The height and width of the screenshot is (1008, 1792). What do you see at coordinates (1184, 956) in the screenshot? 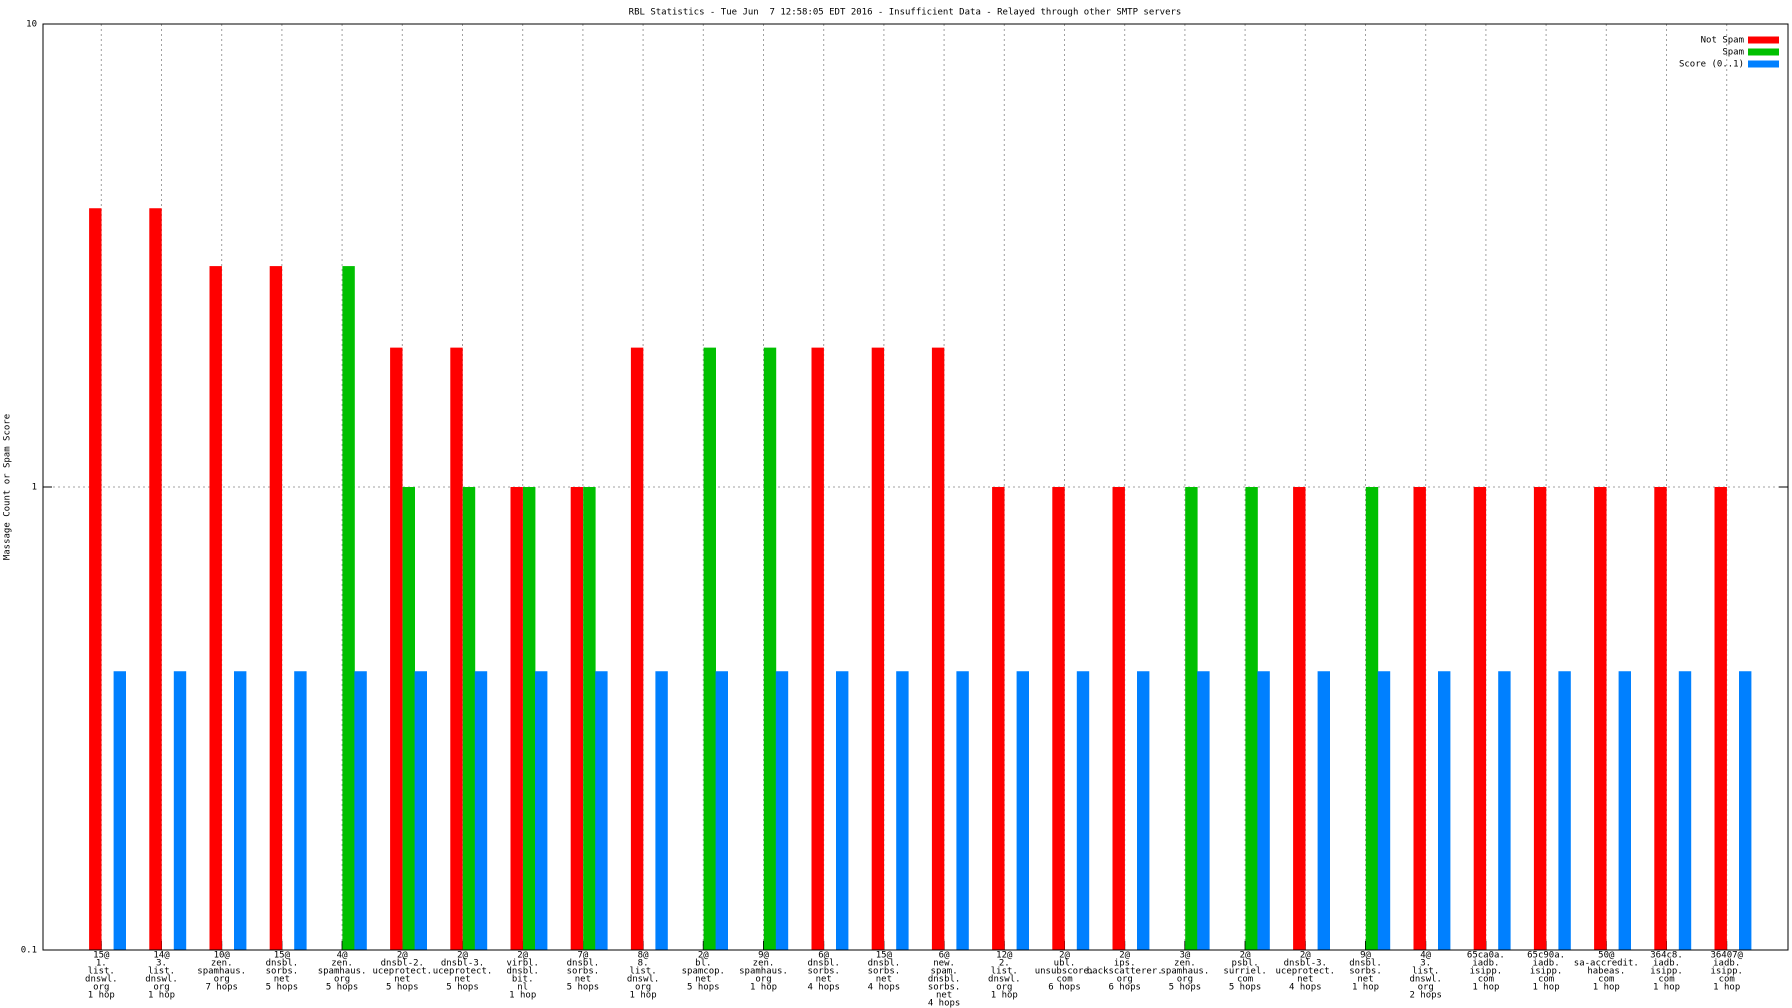
I see `x-tick-label: 3@` at bounding box center [1184, 956].